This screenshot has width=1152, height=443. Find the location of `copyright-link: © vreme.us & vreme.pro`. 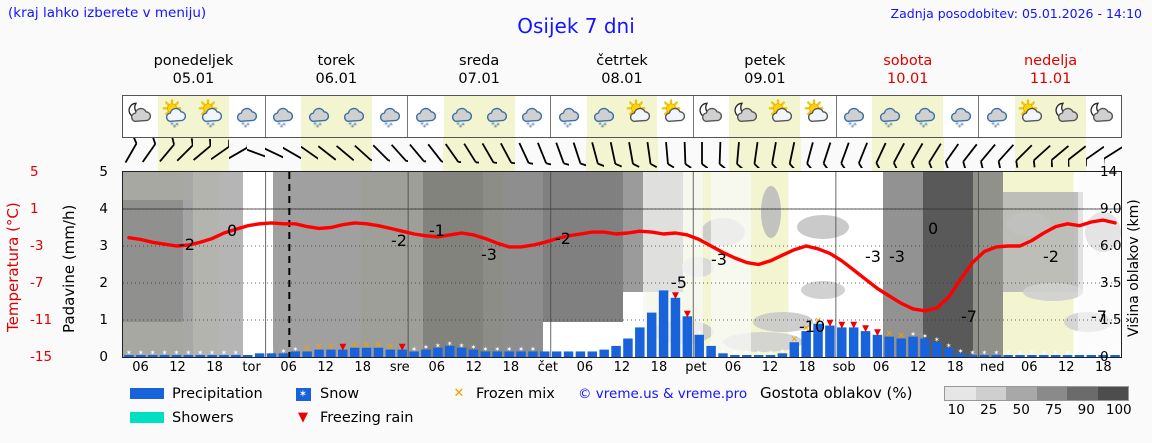

copyright-link: © vreme.us & vreme.pro is located at coordinates (663, 394).